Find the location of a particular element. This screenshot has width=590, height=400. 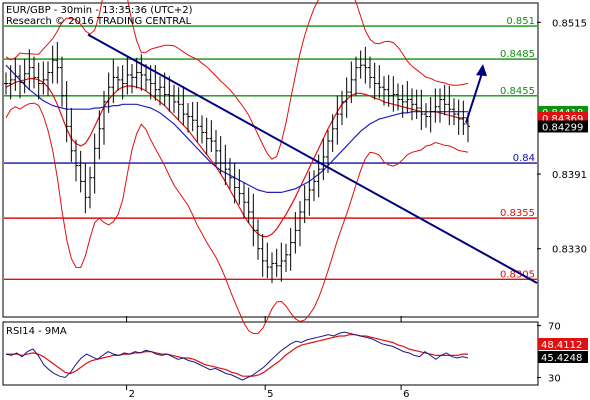

rsi-value-box is located at coordinates (563, 344).